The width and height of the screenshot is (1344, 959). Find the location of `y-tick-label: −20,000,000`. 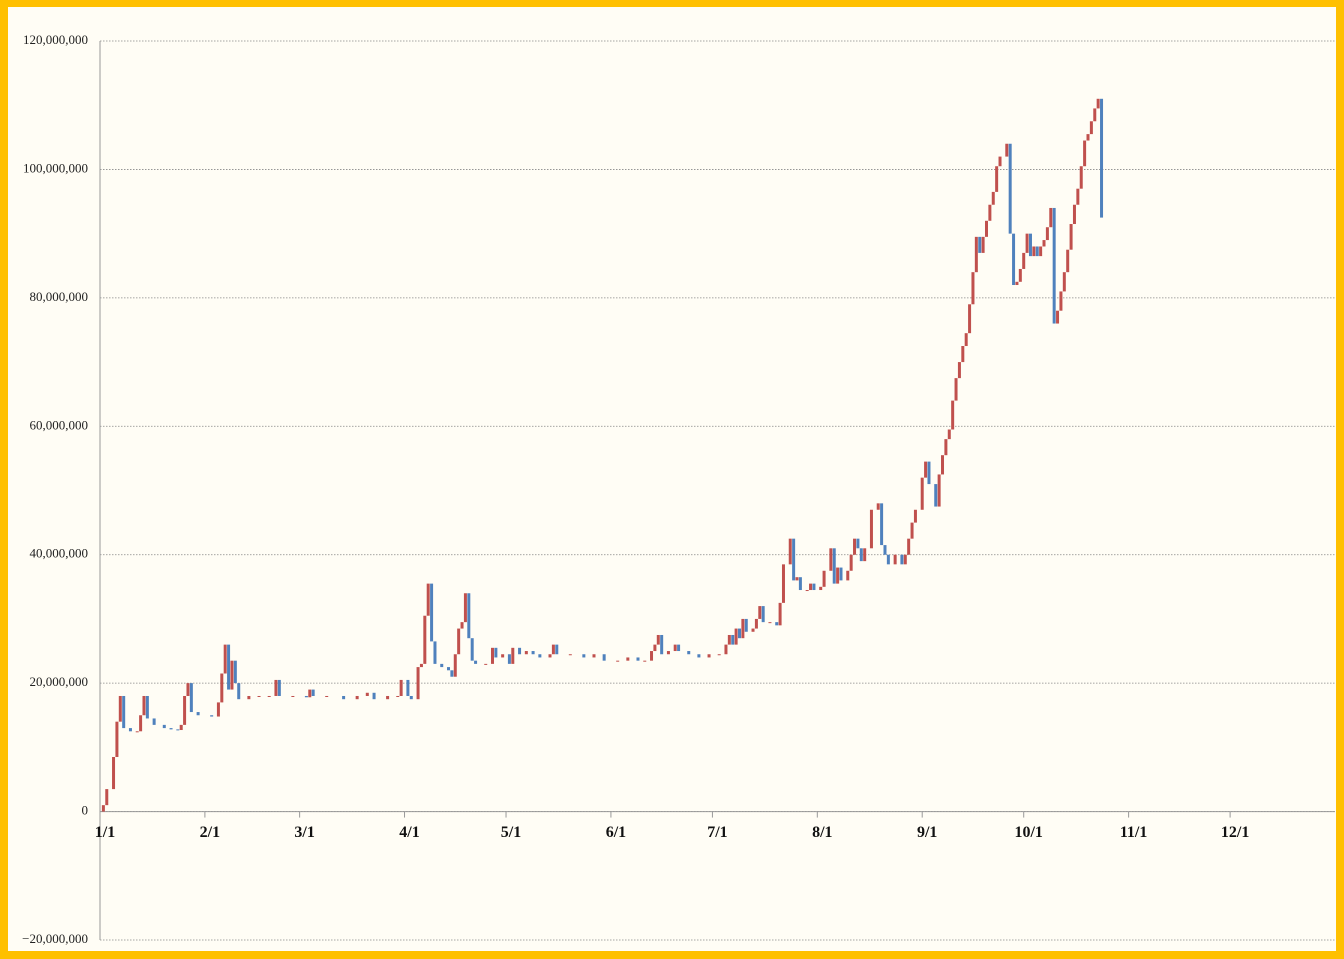

y-tick-label: −20,000,000 is located at coordinates (55, 938).